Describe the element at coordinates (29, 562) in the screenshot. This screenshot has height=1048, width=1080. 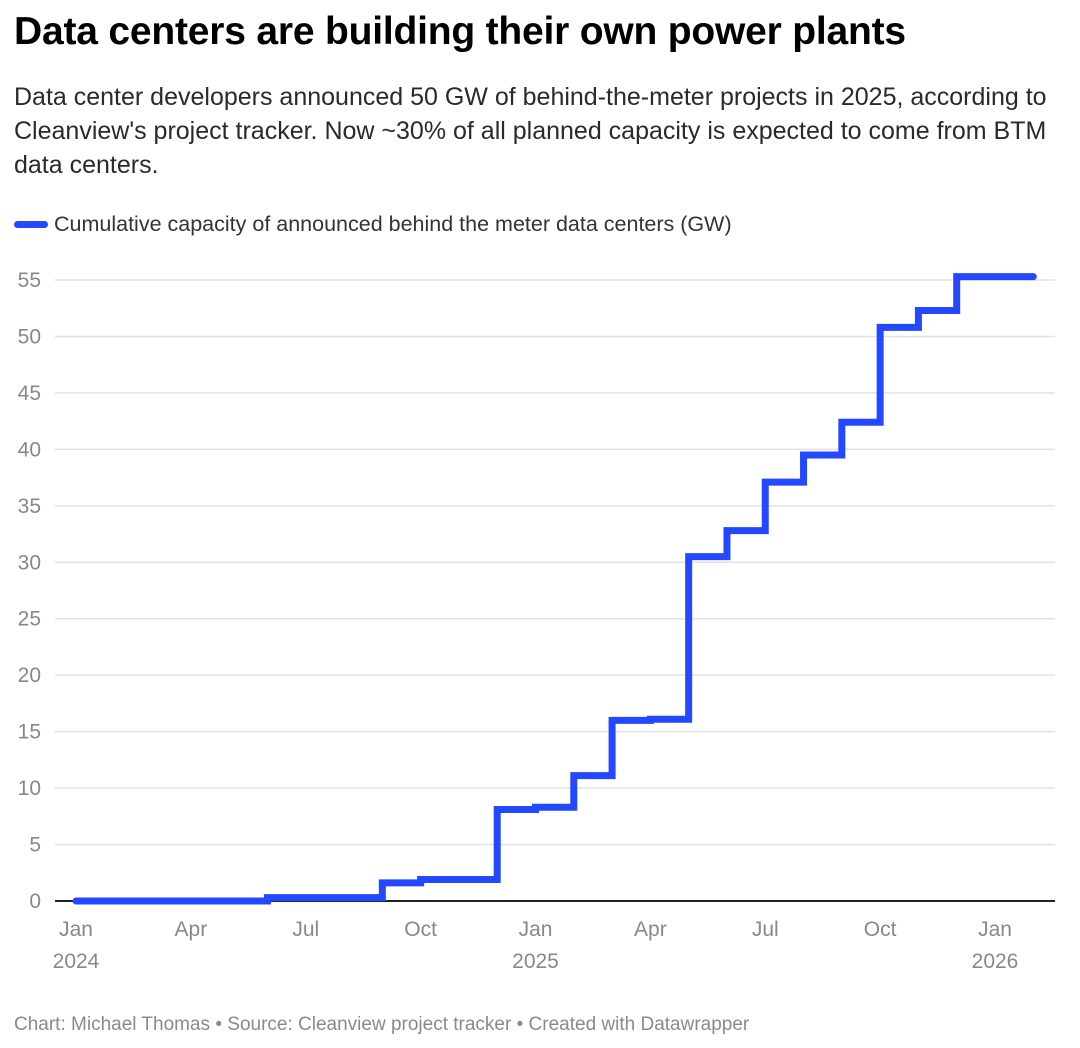
I see `y-tick-label: 30` at that location.